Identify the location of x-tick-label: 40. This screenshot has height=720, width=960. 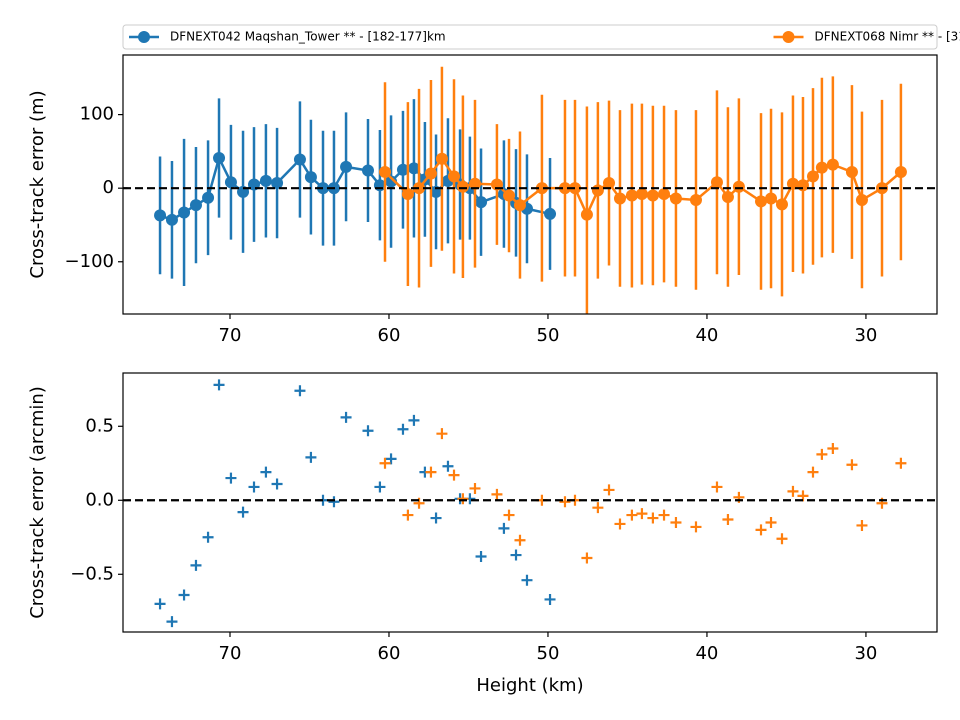
(706, 653).